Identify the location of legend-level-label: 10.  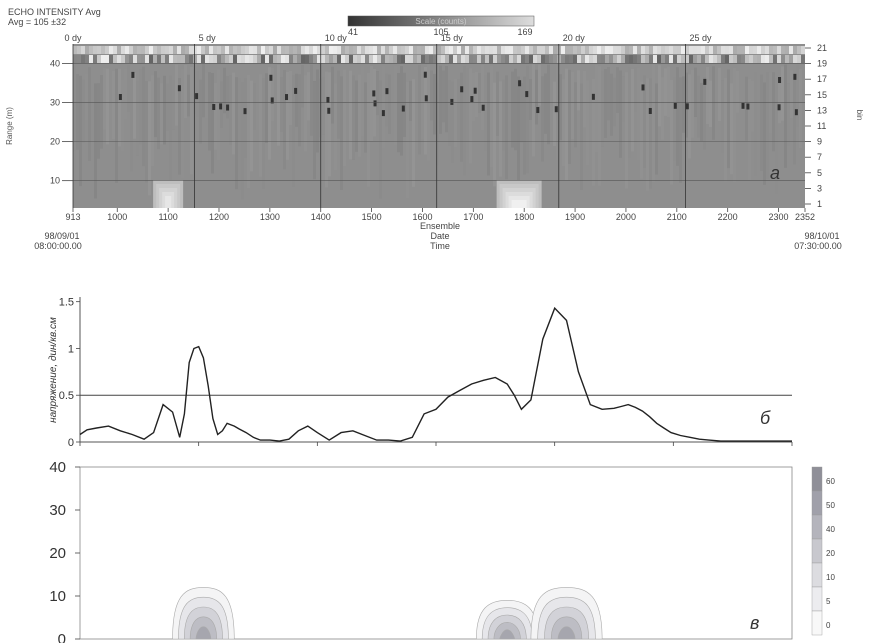
(830, 577).